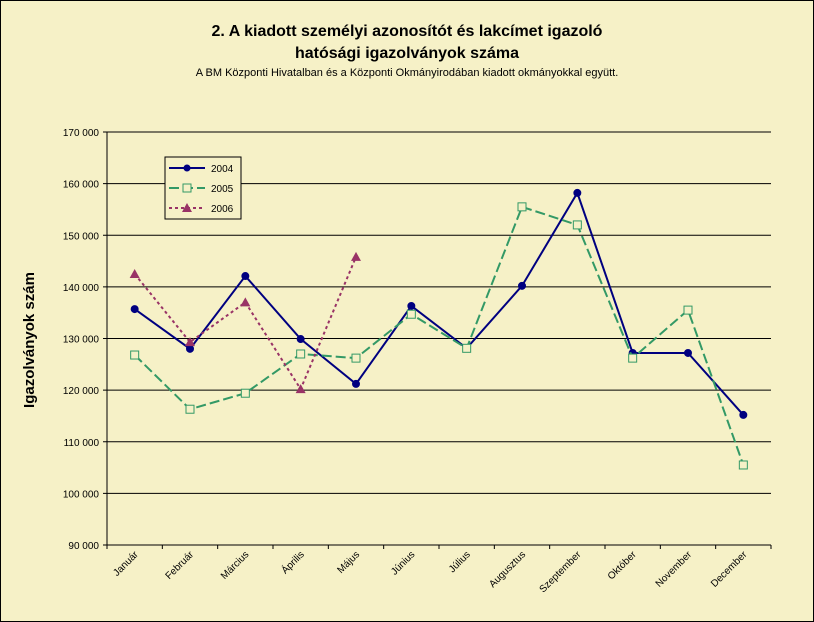 This screenshot has height=622, width=814. I want to click on y-axis-label: Igazolványok szám, so click(29, 340).